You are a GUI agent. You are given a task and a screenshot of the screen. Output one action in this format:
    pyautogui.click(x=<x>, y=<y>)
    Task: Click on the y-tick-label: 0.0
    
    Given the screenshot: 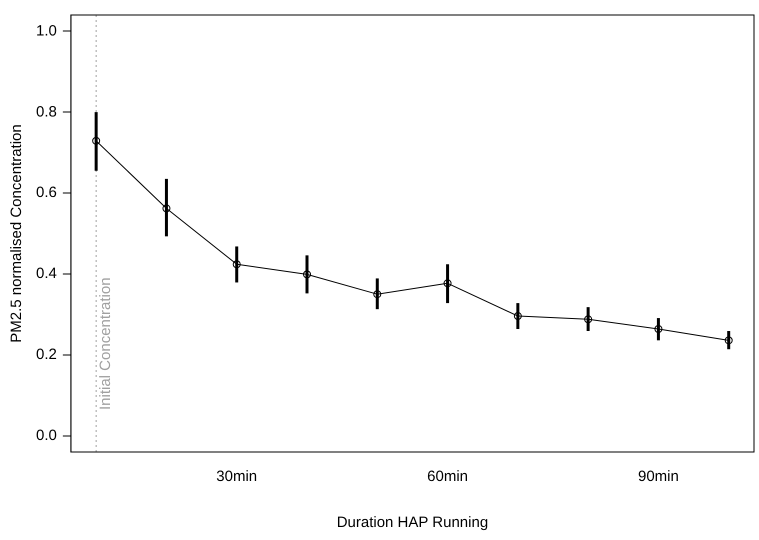 What is the action you would take?
    pyautogui.click(x=46, y=435)
    